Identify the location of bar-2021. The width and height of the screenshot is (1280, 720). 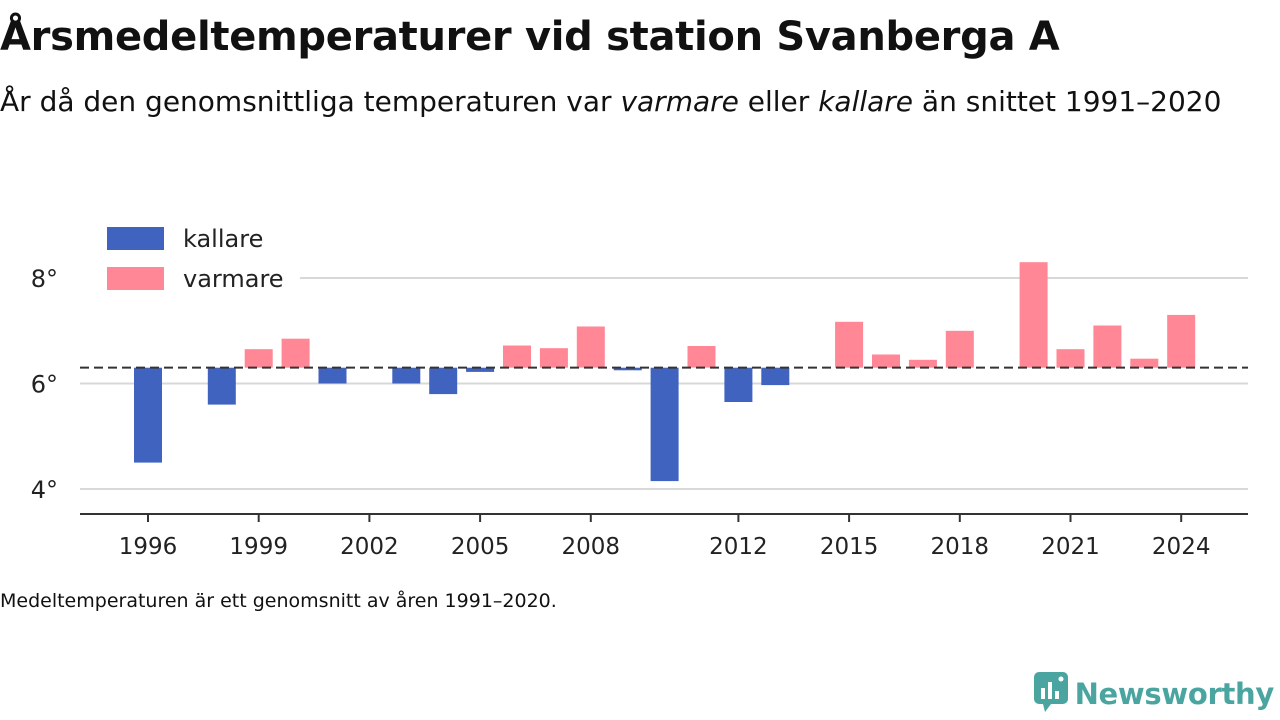
(1070, 358).